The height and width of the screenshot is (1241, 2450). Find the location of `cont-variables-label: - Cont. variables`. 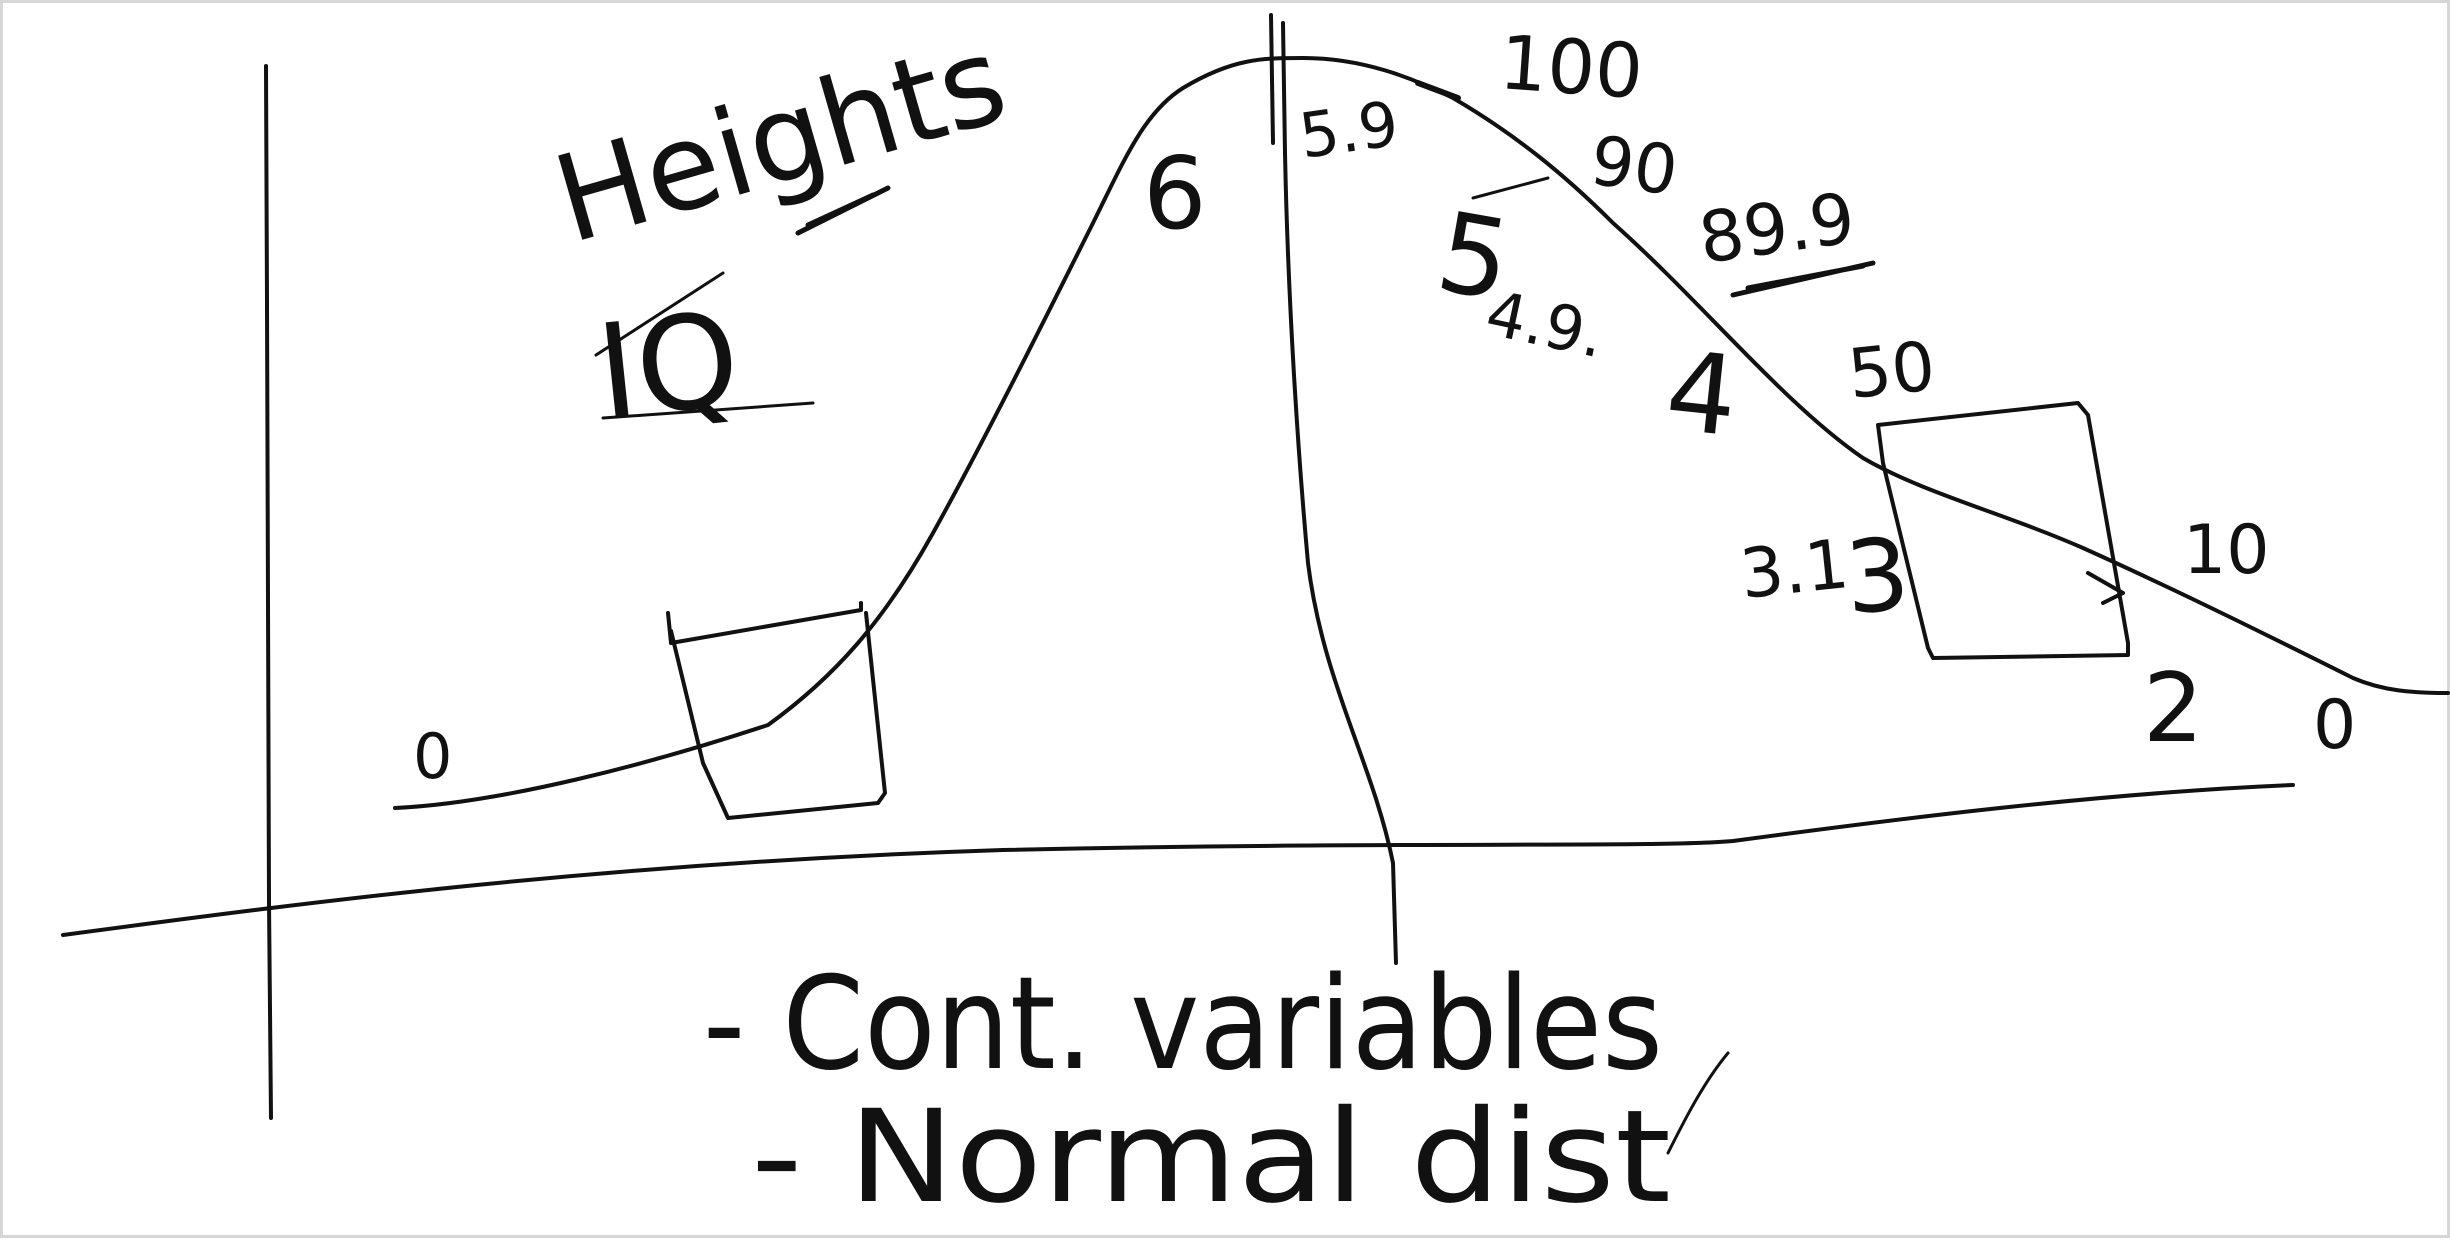

cont-variables-label: - Cont. variables is located at coordinates (1183, 1024).